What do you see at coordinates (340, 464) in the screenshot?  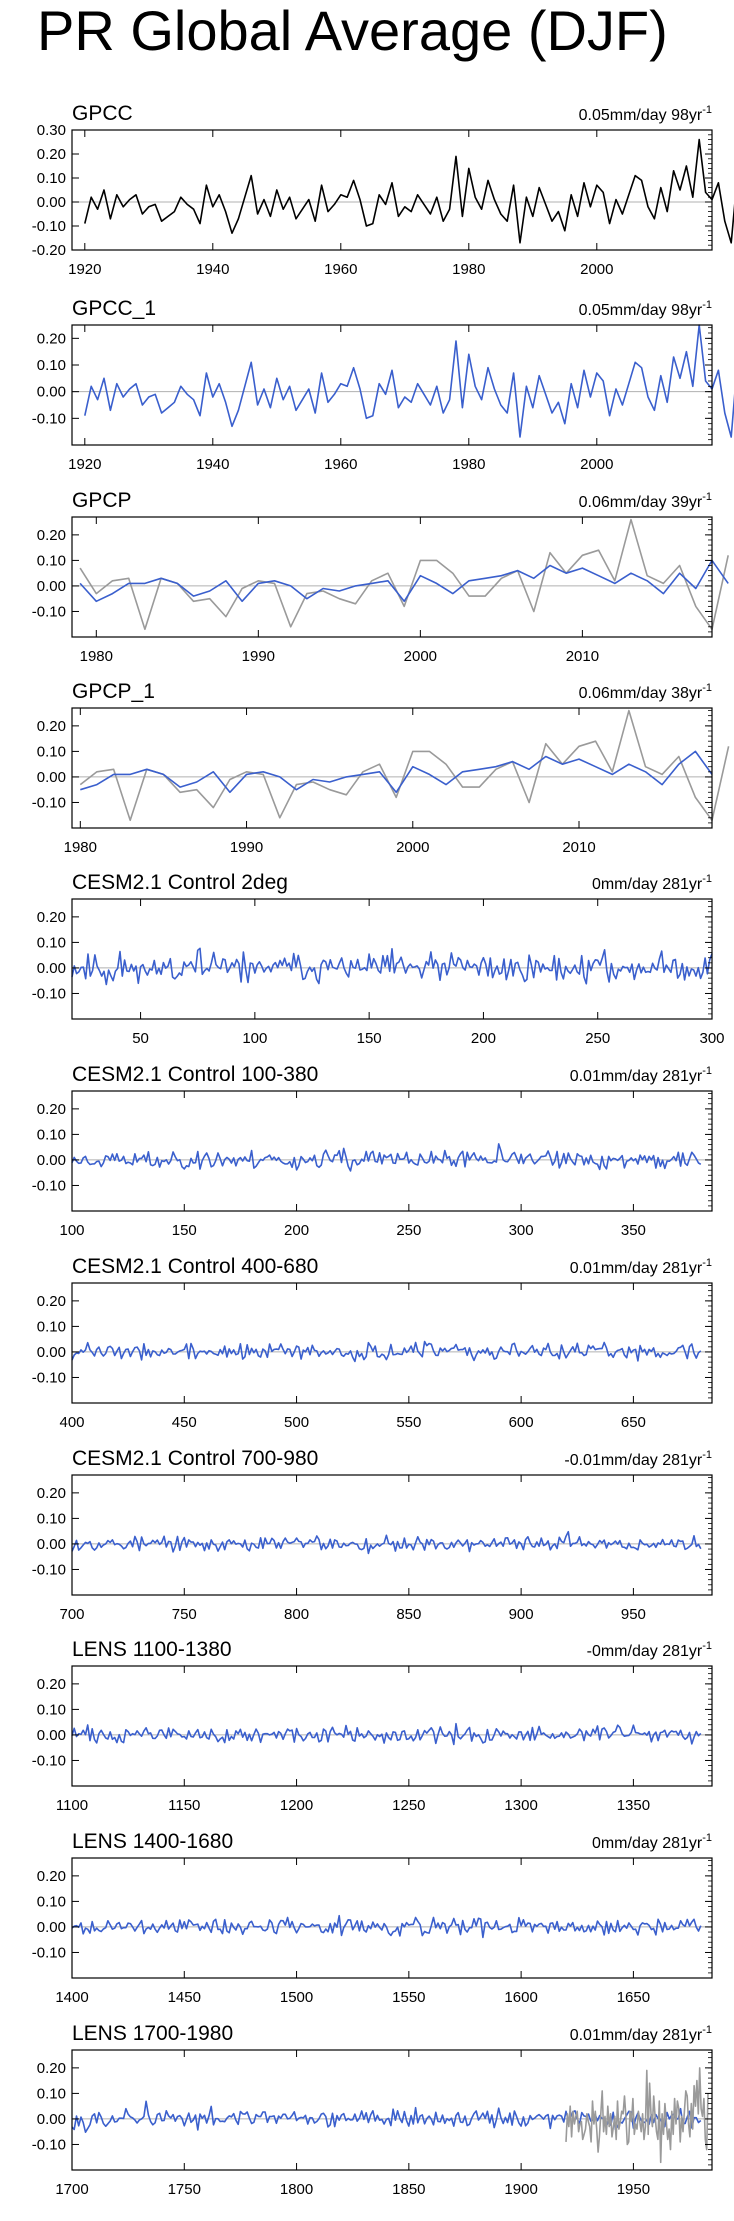 I see `x-tick-label: 1960` at bounding box center [340, 464].